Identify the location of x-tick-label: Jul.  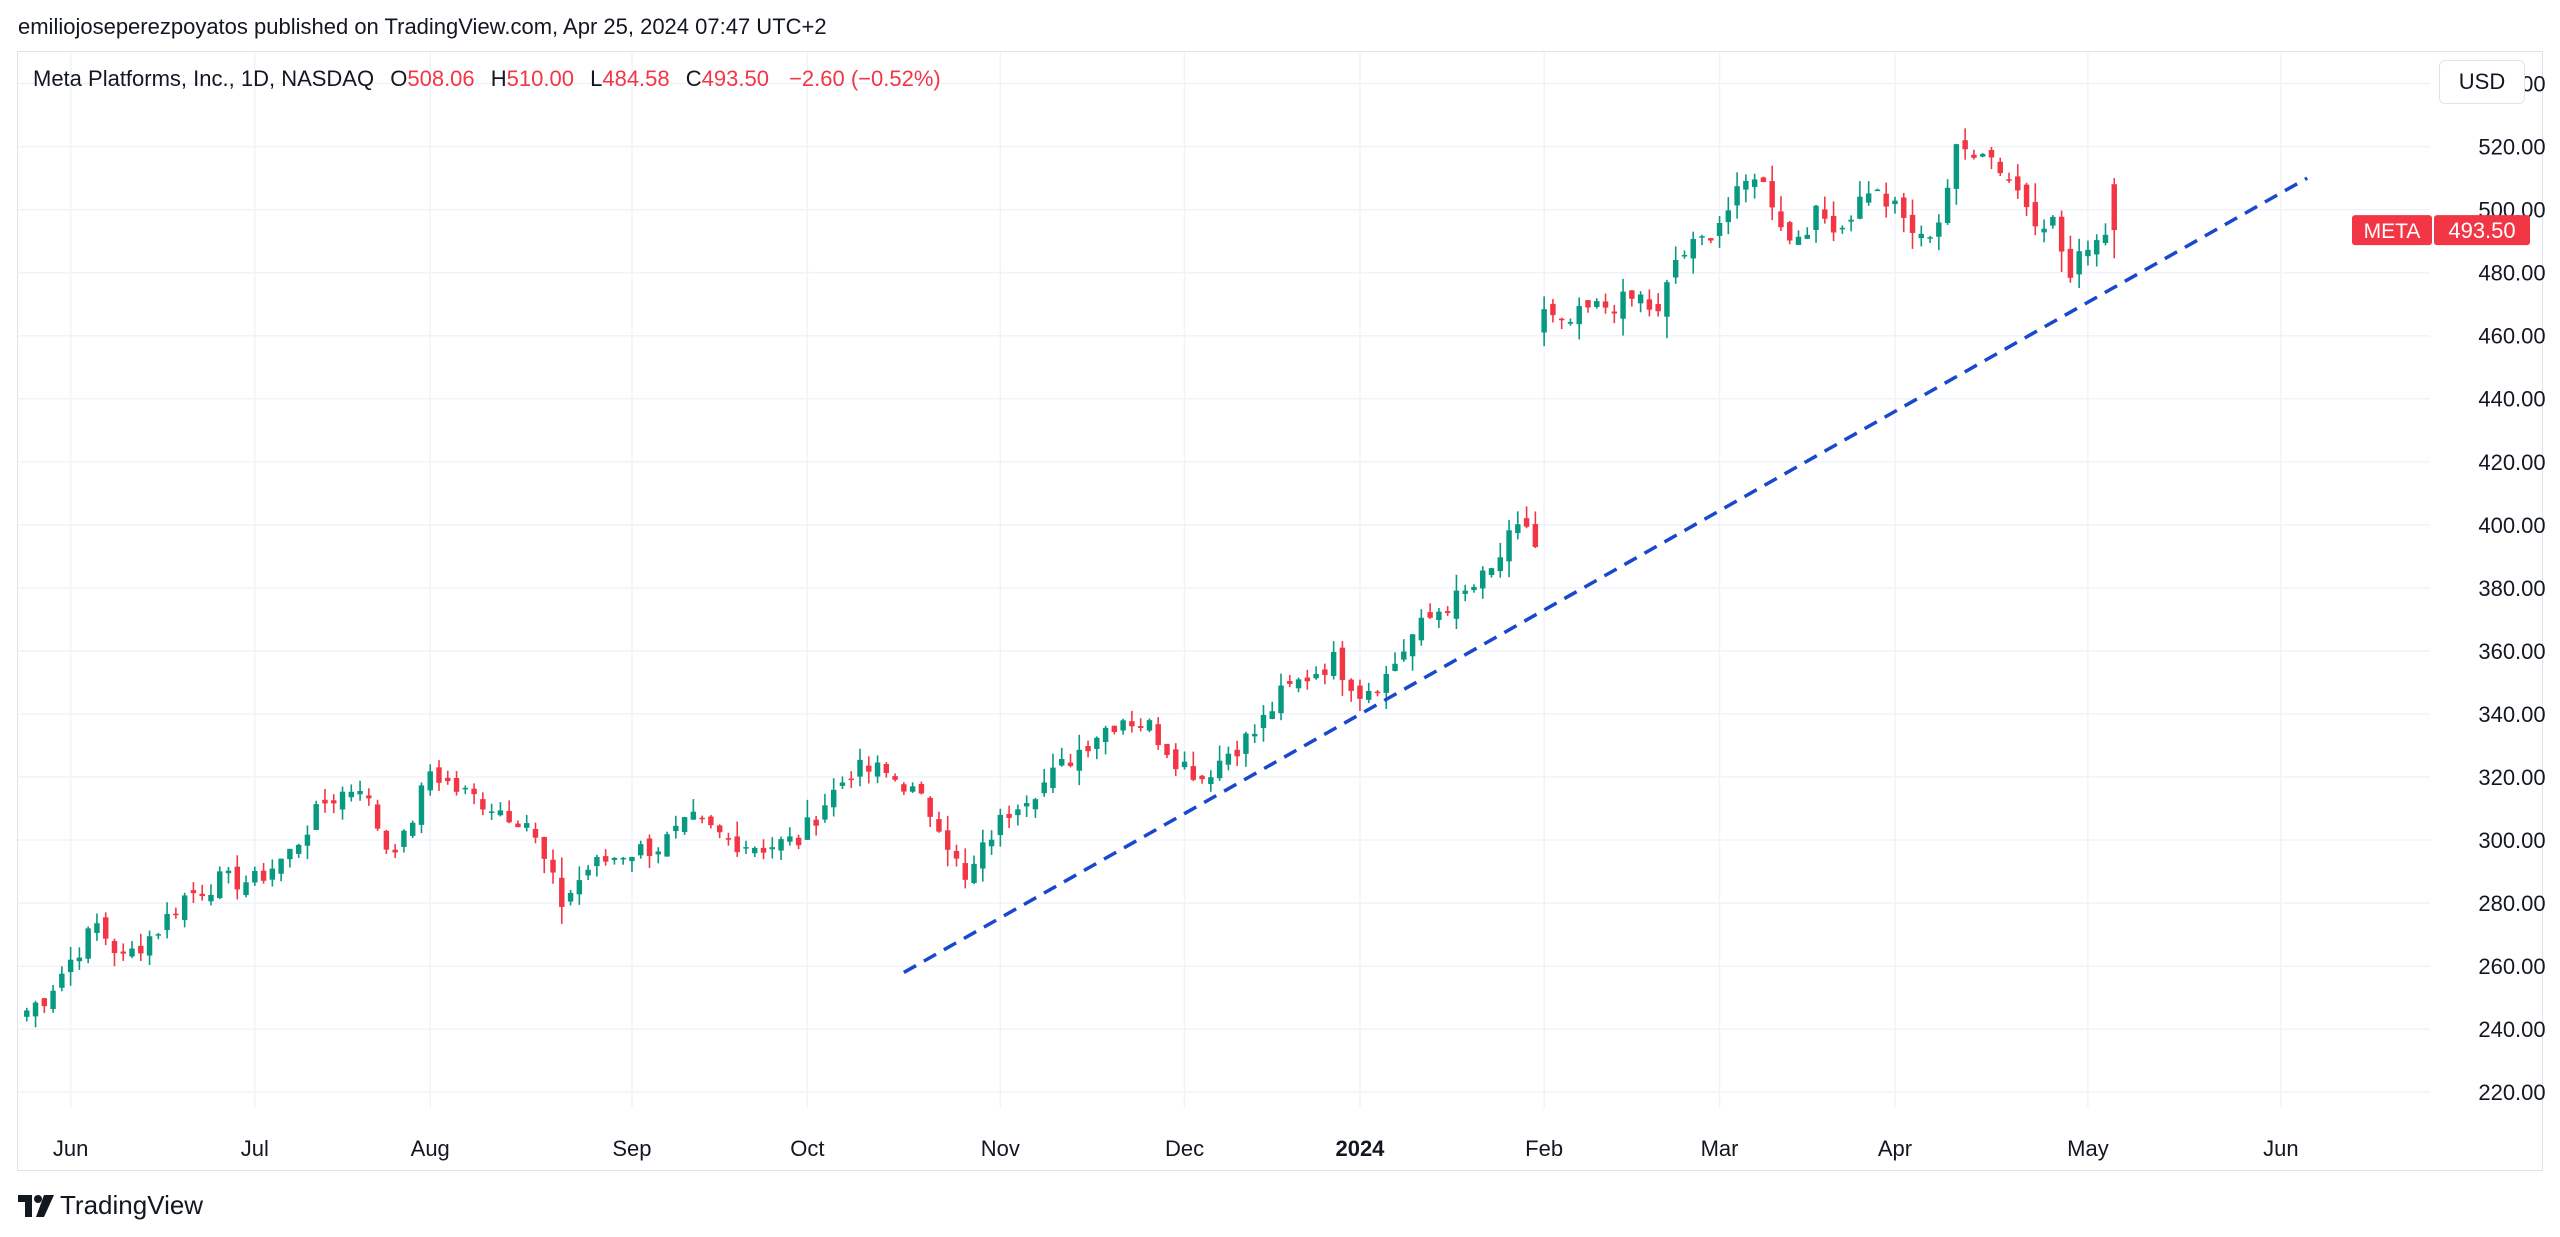
(255, 1148).